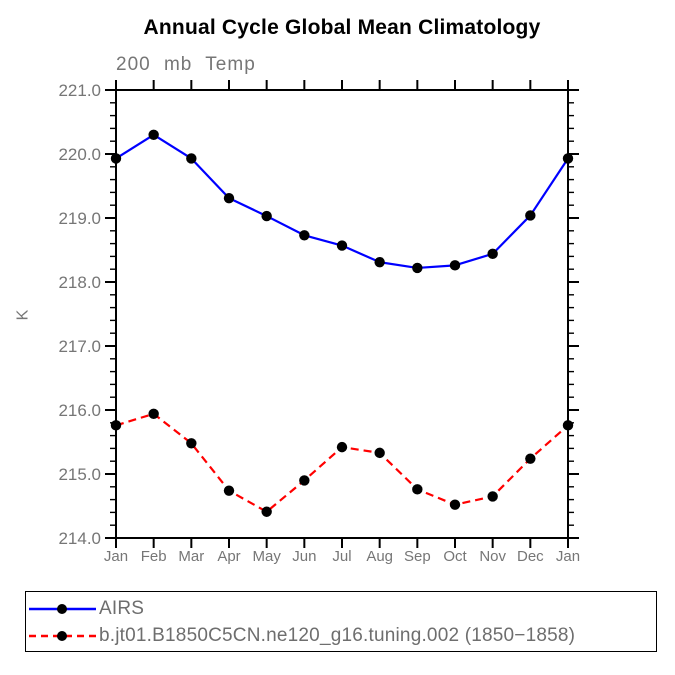  I want to click on svg-text: Feb, so click(154, 556).